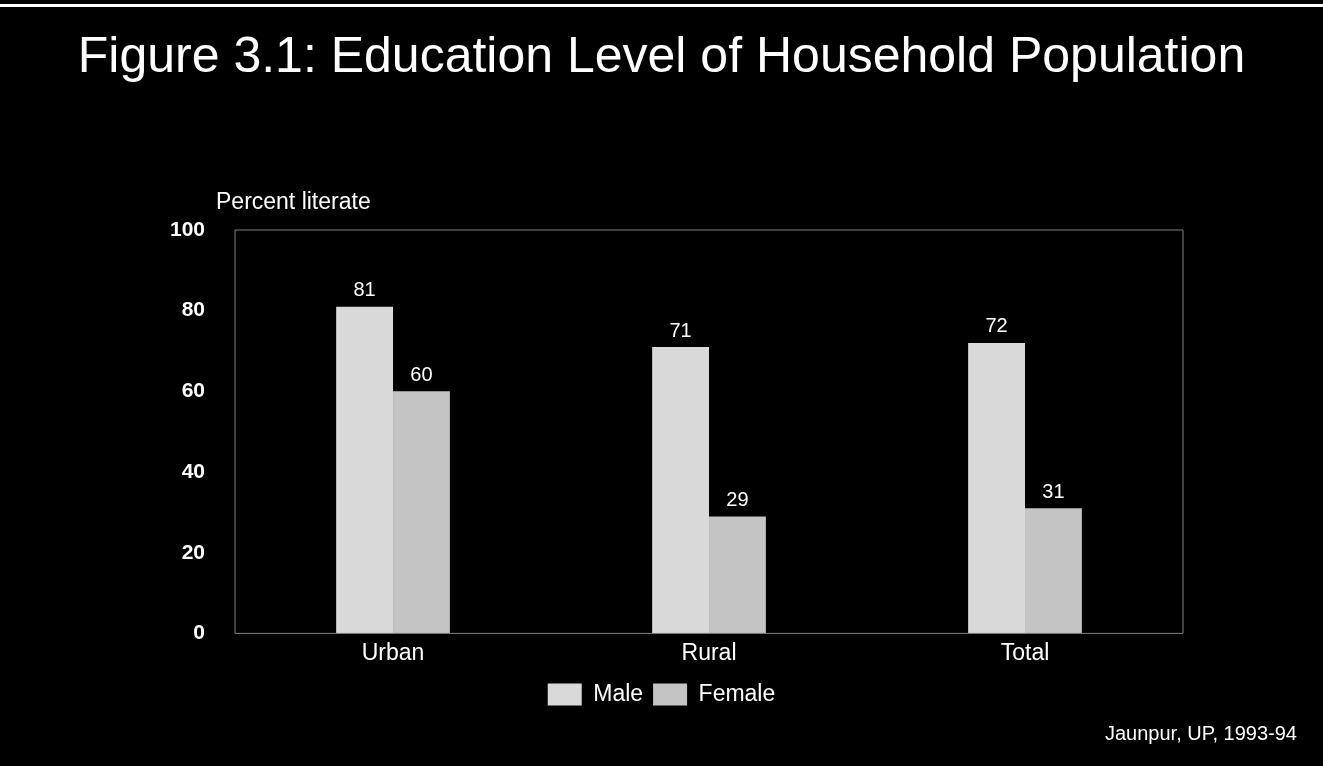 The height and width of the screenshot is (766, 1323). Describe the element at coordinates (1200, 733) in the screenshot. I see `text: Jaunpur, UP, 1993-94` at that location.